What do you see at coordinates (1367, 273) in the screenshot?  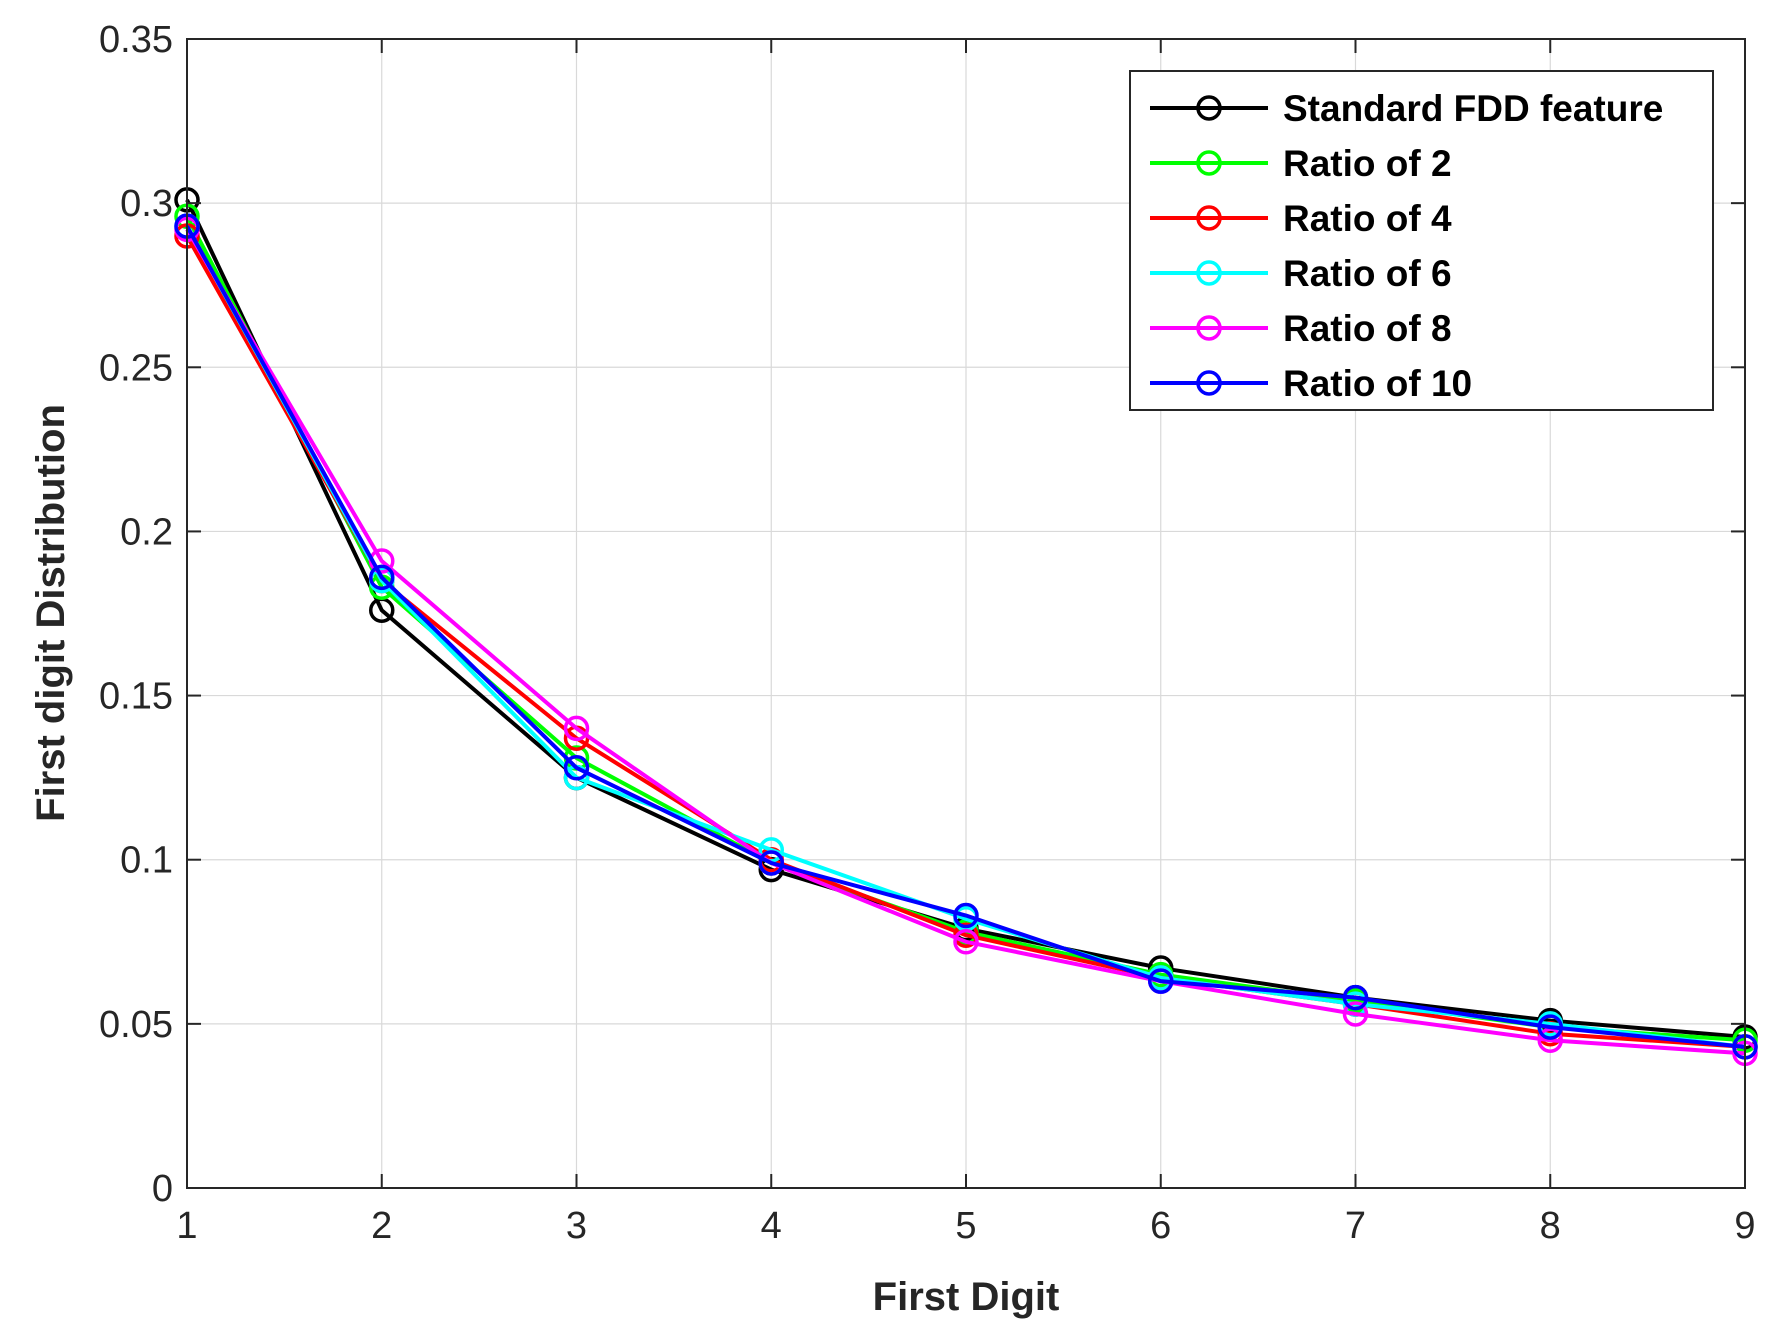 I see `legend-label: Ratio of 6` at bounding box center [1367, 273].